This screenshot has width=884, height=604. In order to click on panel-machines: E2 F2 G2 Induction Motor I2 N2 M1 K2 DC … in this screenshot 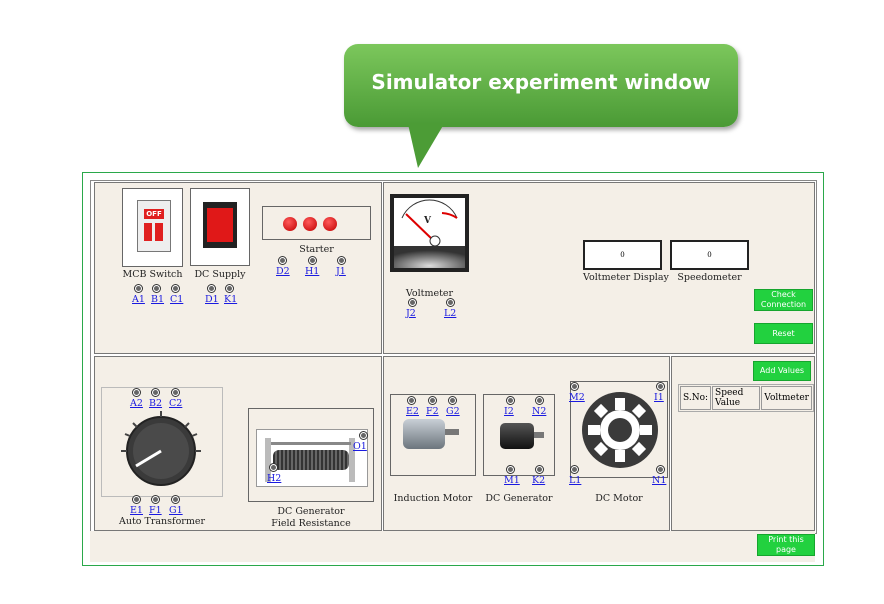, I will do `click(526, 443)`.